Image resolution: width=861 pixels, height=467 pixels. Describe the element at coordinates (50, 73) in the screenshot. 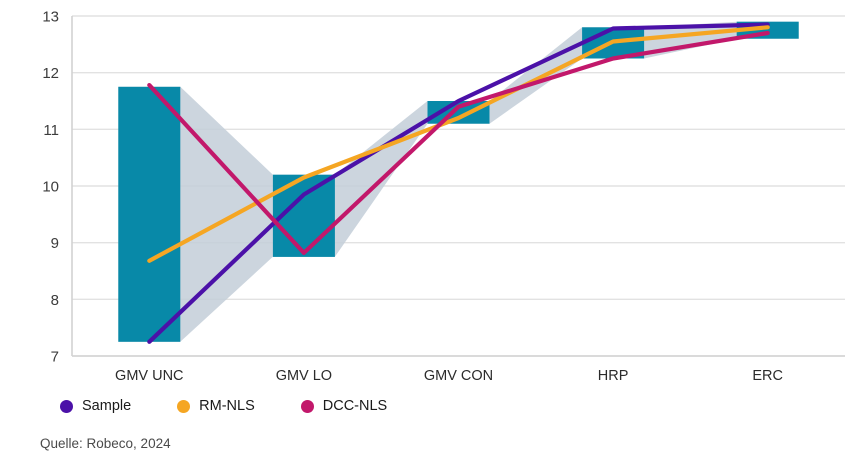

I see `y-tick-label: 12` at that location.